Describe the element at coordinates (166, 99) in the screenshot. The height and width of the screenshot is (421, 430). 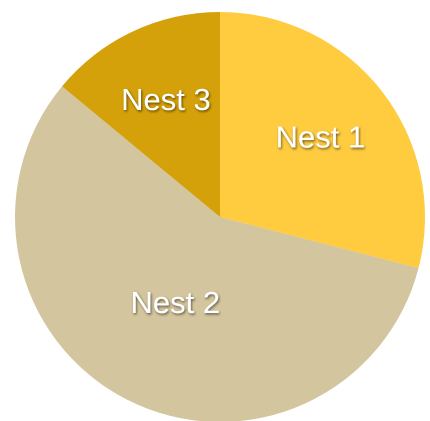
I see `pie-label-nest-3: Nest 3` at that location.